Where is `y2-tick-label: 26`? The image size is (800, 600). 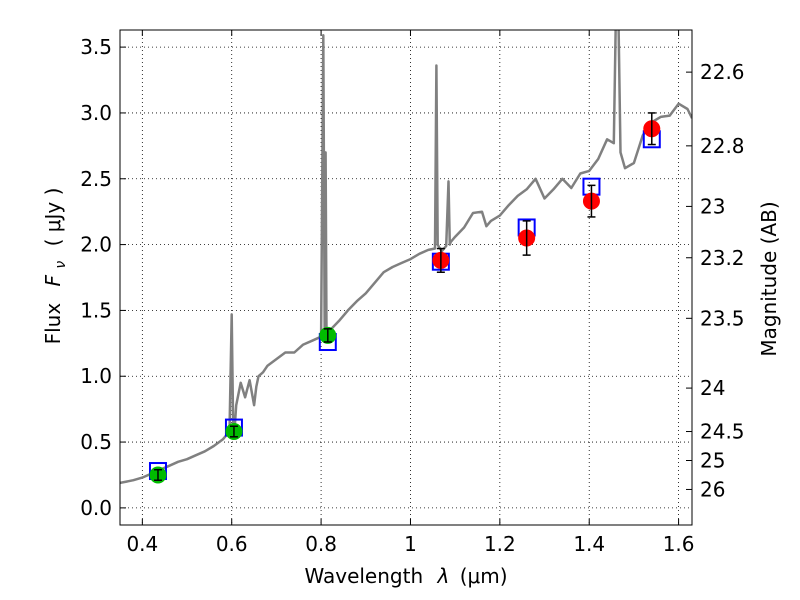
y2-tick-label: 26 is located at coordinates (712, 489).